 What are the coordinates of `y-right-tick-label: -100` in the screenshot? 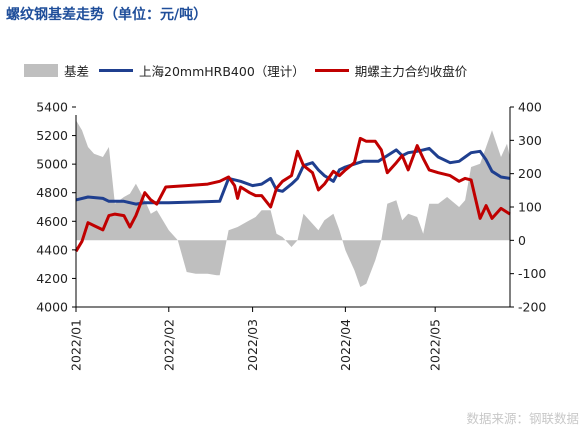 It's located at (532, 273).